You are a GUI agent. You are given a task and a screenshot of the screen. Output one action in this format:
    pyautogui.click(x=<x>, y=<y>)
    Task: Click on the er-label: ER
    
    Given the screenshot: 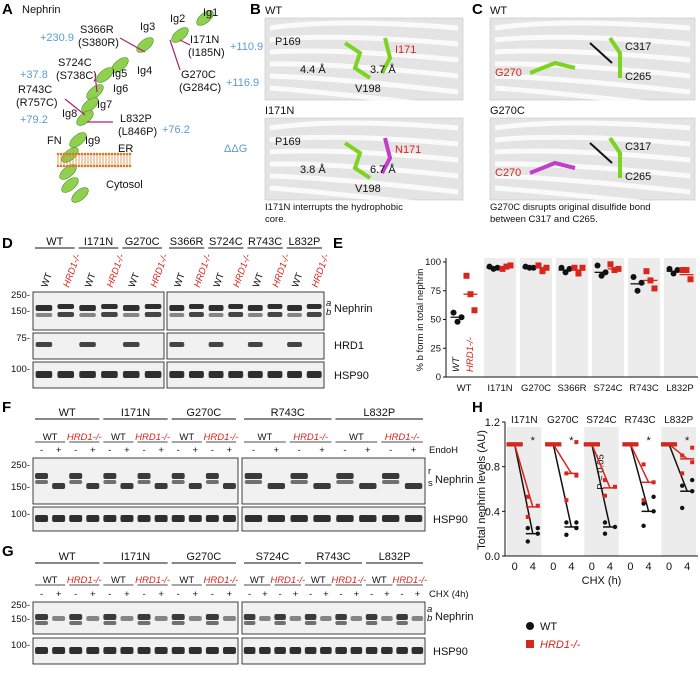 What is the action you would take?
    pyautogui.click(x=125, y=149)
    